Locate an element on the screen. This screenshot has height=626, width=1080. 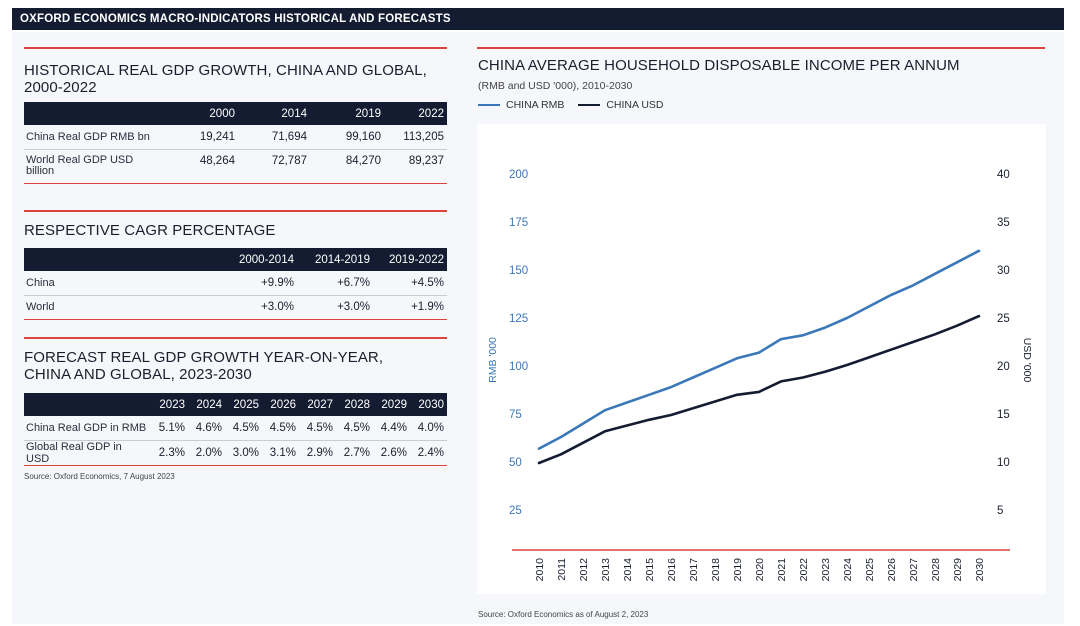
x-tick-label: 2020 is located at coordinates (760, 570).